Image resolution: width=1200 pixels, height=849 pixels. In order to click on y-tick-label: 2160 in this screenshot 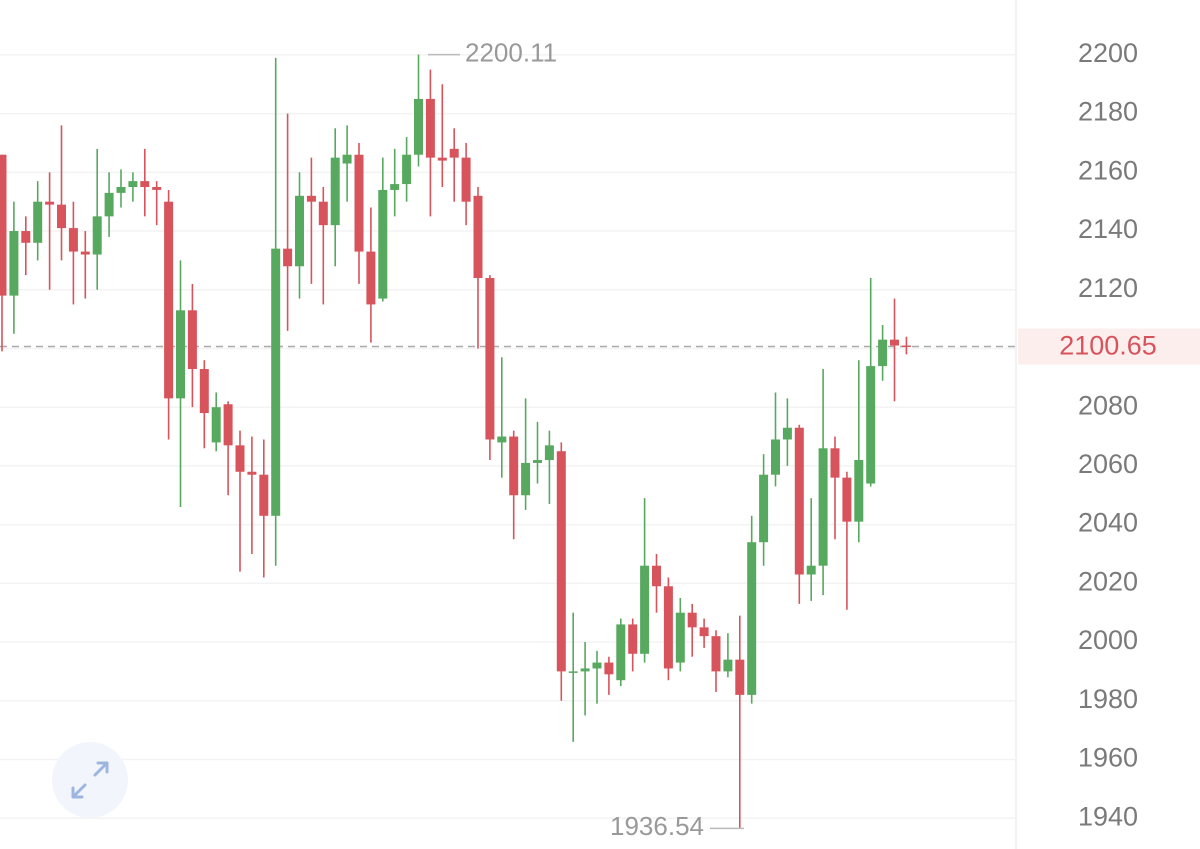, I will do `click(1108, 170)`.